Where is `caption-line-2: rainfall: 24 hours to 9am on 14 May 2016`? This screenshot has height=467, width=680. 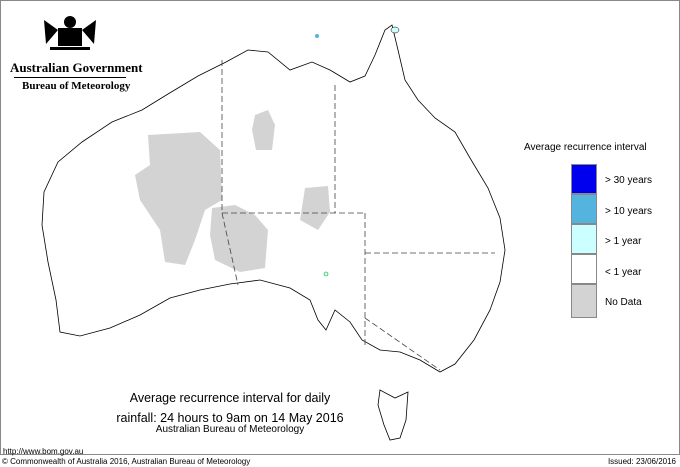
caption-line-2: rainfall: 24 hours to 9am on 14 May 2016 is located at coordinates (230, 418).